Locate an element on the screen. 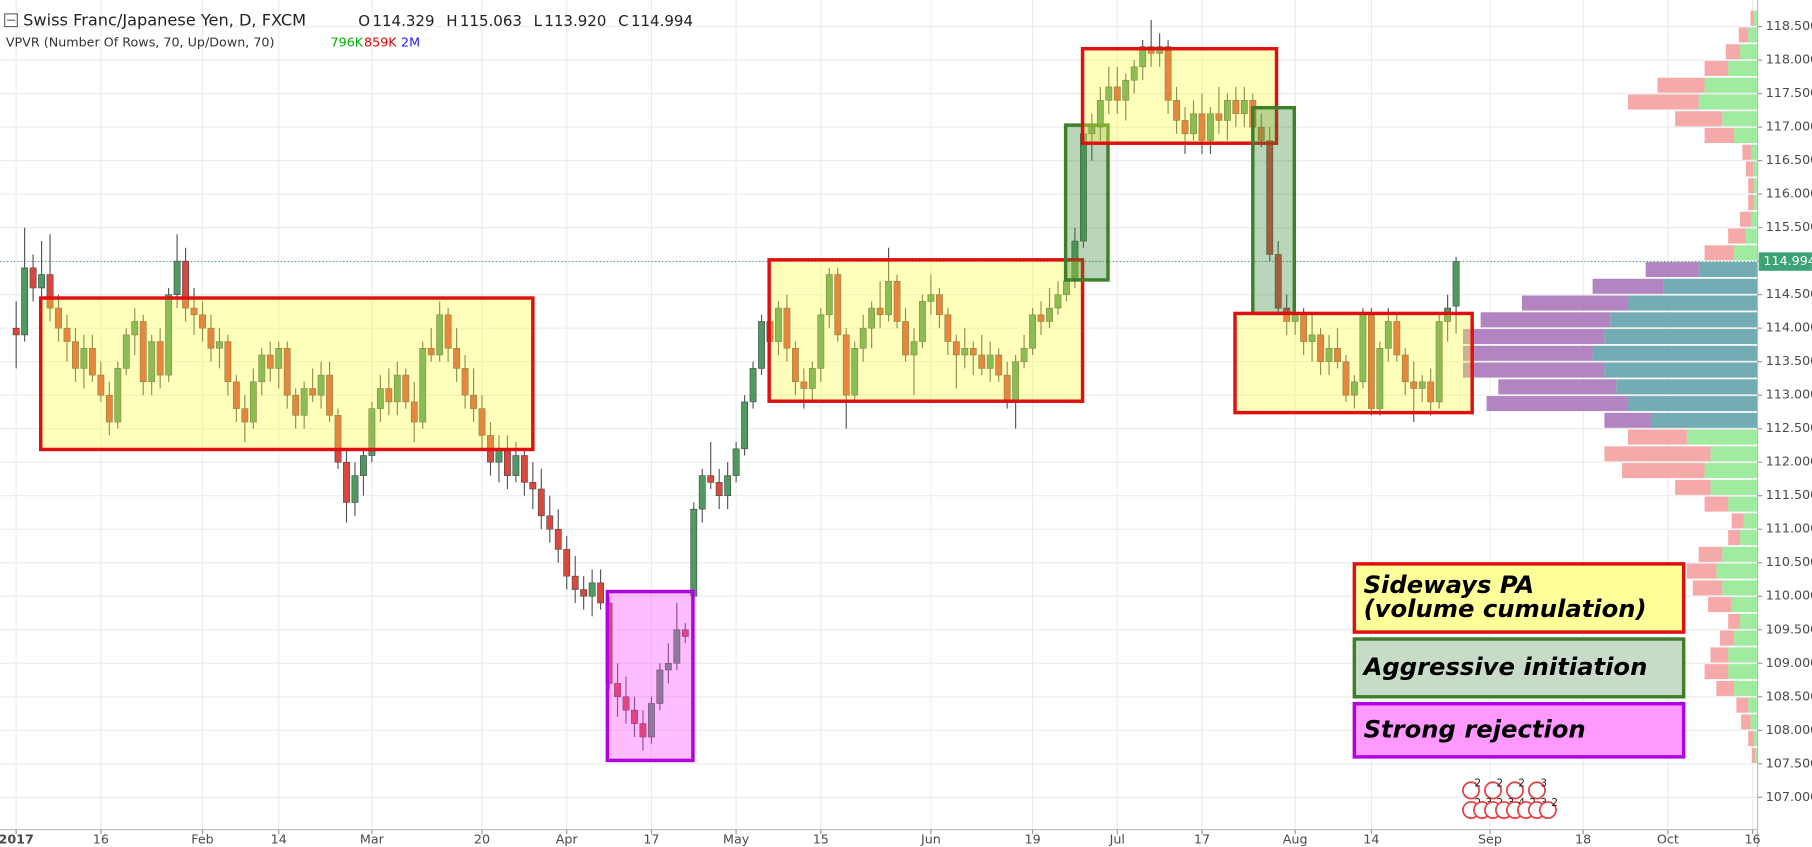  o-value: 114.329 is located at coordinates (403, 20).